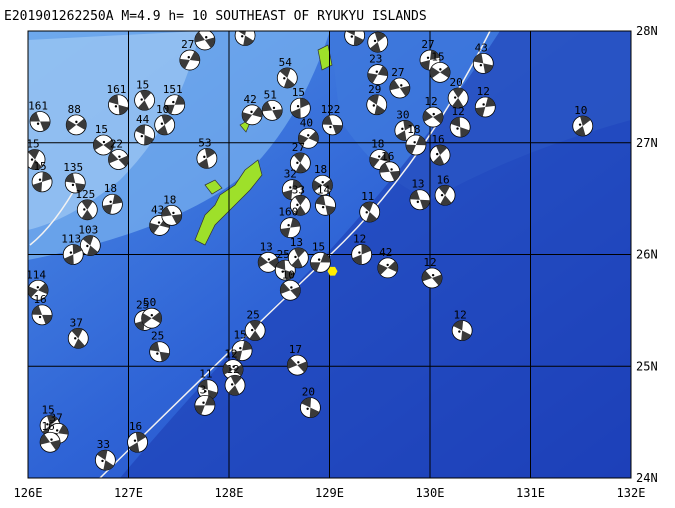  I want to click on depth-label: 27, so click(427, 44).